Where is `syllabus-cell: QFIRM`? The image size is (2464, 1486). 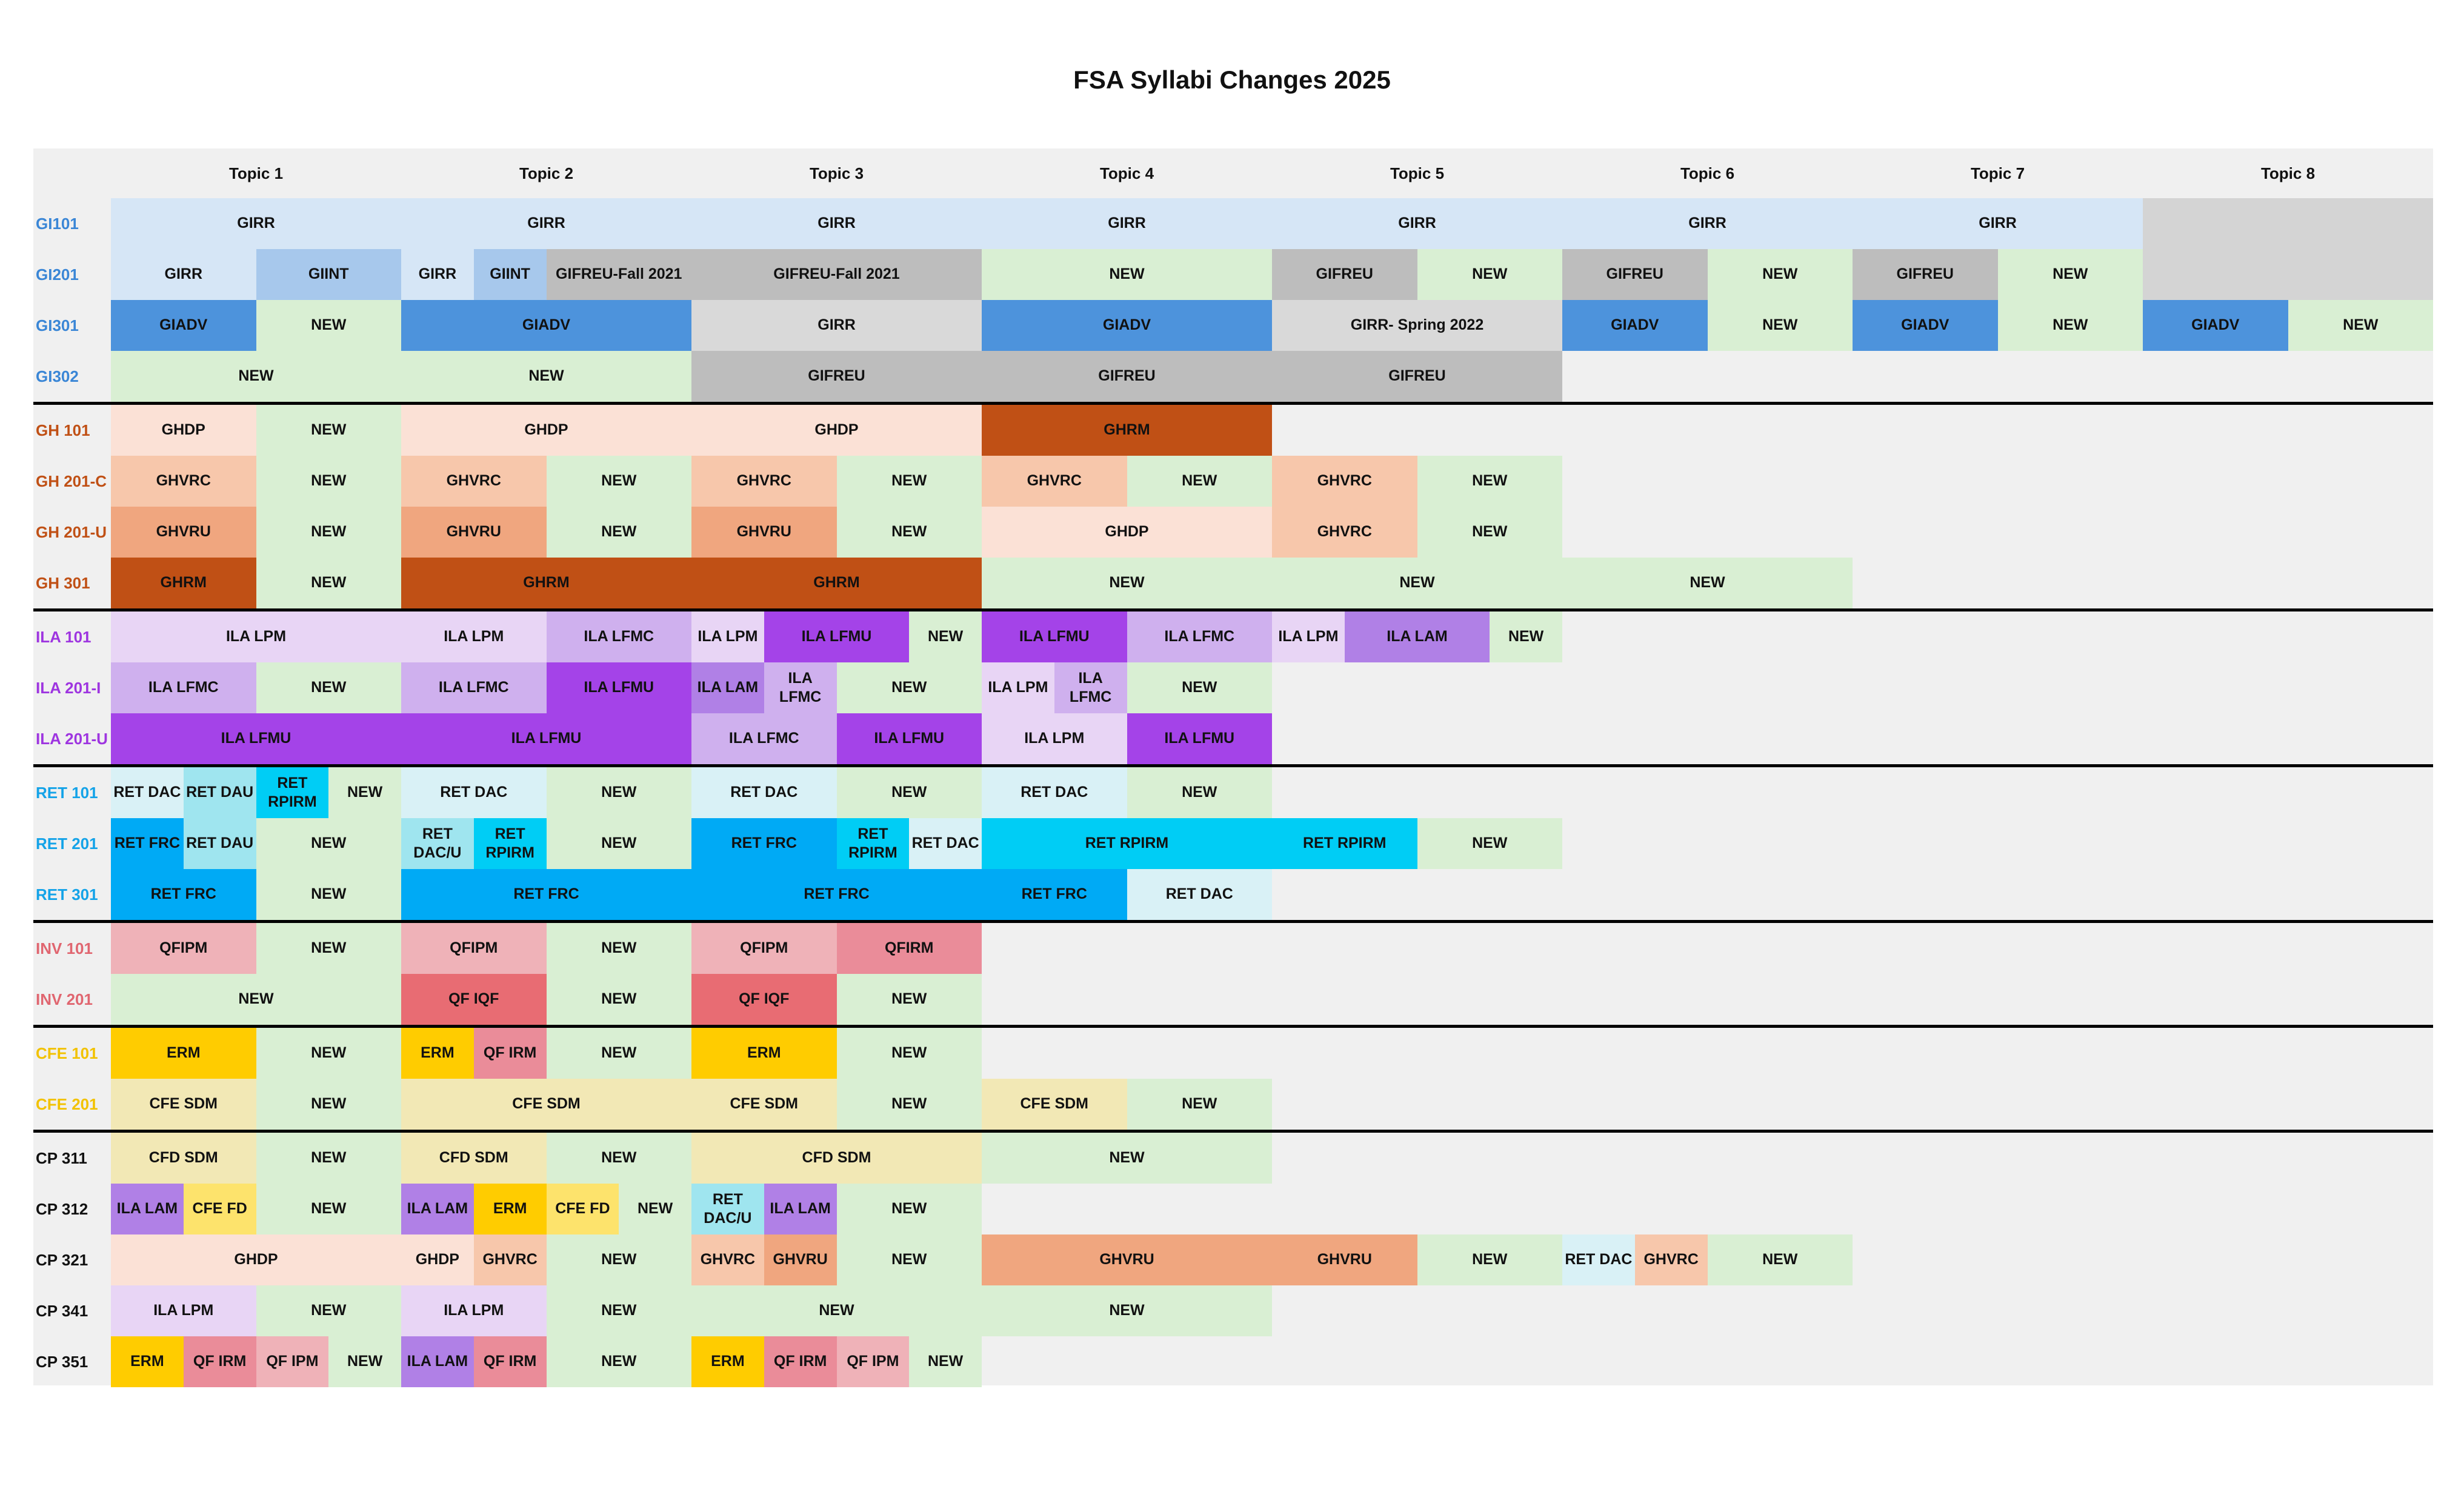 syllabus-cell: QFIRM is located at coordinates (909, 948).